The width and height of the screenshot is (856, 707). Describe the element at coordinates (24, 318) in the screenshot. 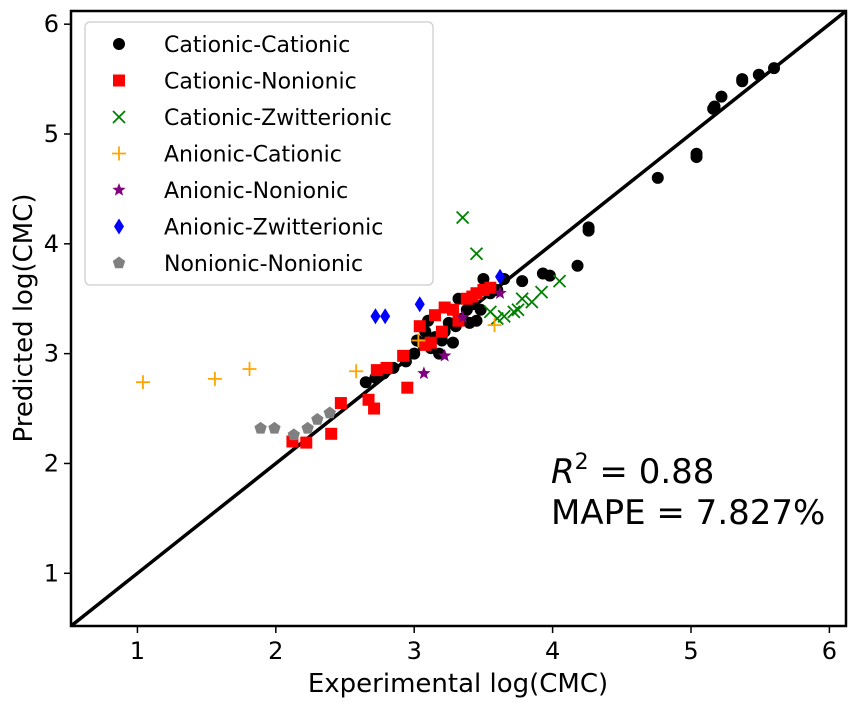

I see `y-axis-label: Predicted log(CMC)` at that location.